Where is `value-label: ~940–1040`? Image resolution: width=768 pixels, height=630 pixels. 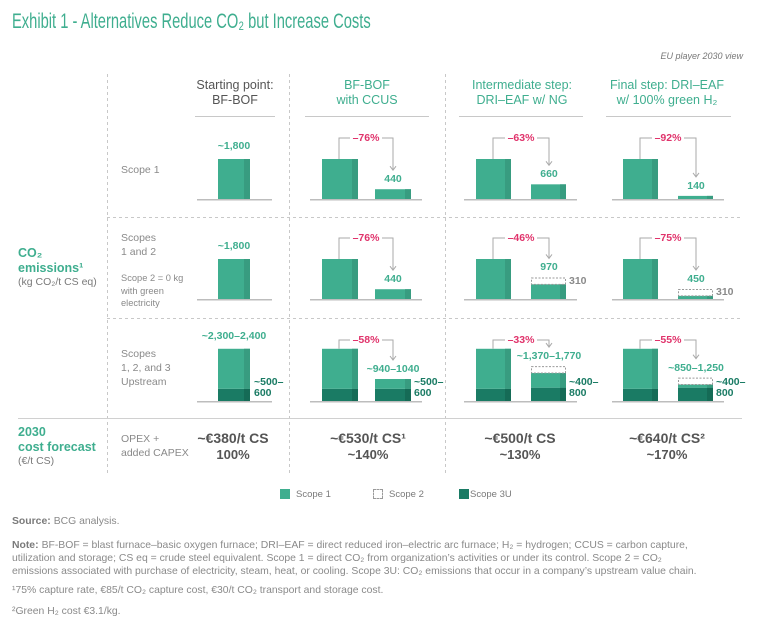 value-label: ~940–1040 is located at coordinates (393, 369).